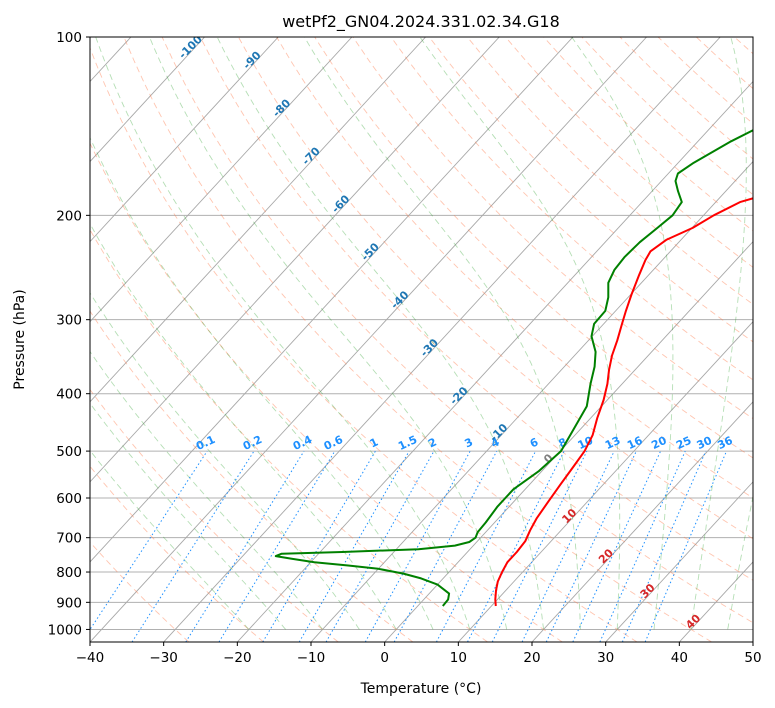  Describe the element at coordinates (635, 443) in the screenshot. I see `mixing-ratio-label: 16` at that location.